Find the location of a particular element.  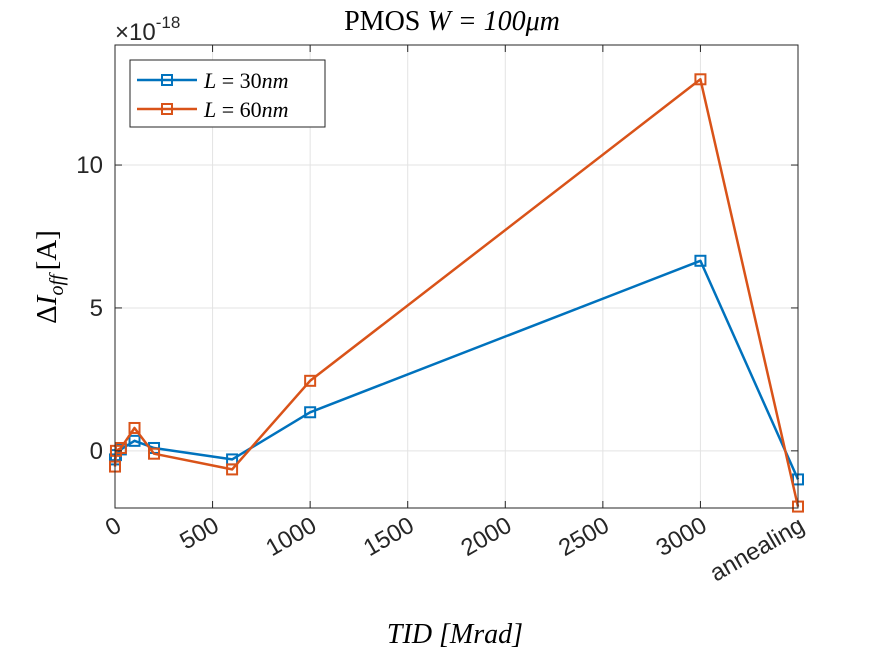

y-label-unit: [A] is located at coordinates (47, 250).